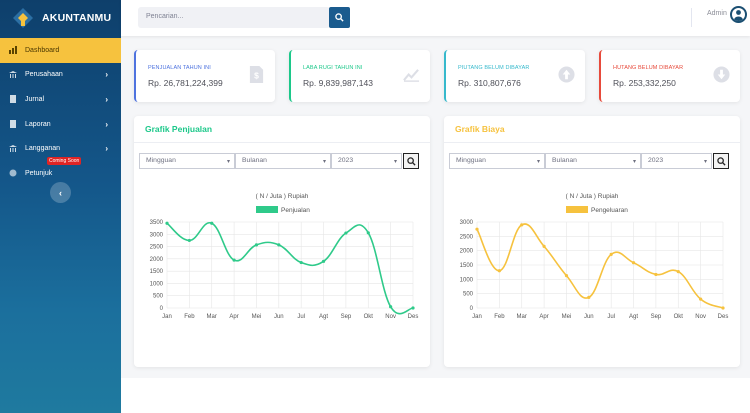  What do you see at coordinates (656, 160) in the screenshot?
I see `year-select-value: 2023` at bounding box center [656, 160].